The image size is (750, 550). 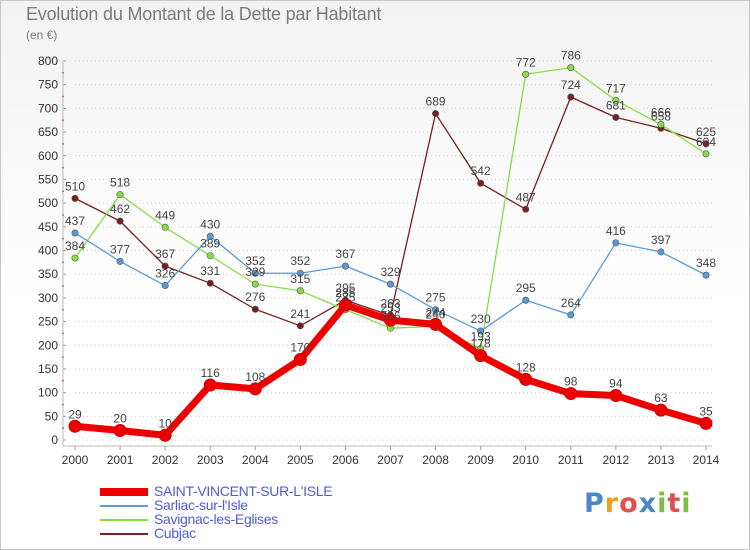 What do you see at coordinates (165, 274) in the screenshot?
I see `data-label: 326` at bounding box center [165, 274].